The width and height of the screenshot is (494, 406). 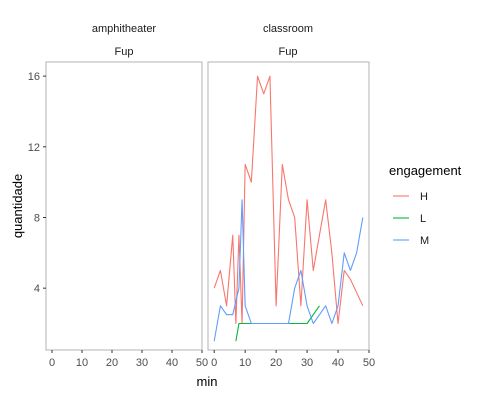 I want to click on legend-label-m: M, so click(x=424, y=241).